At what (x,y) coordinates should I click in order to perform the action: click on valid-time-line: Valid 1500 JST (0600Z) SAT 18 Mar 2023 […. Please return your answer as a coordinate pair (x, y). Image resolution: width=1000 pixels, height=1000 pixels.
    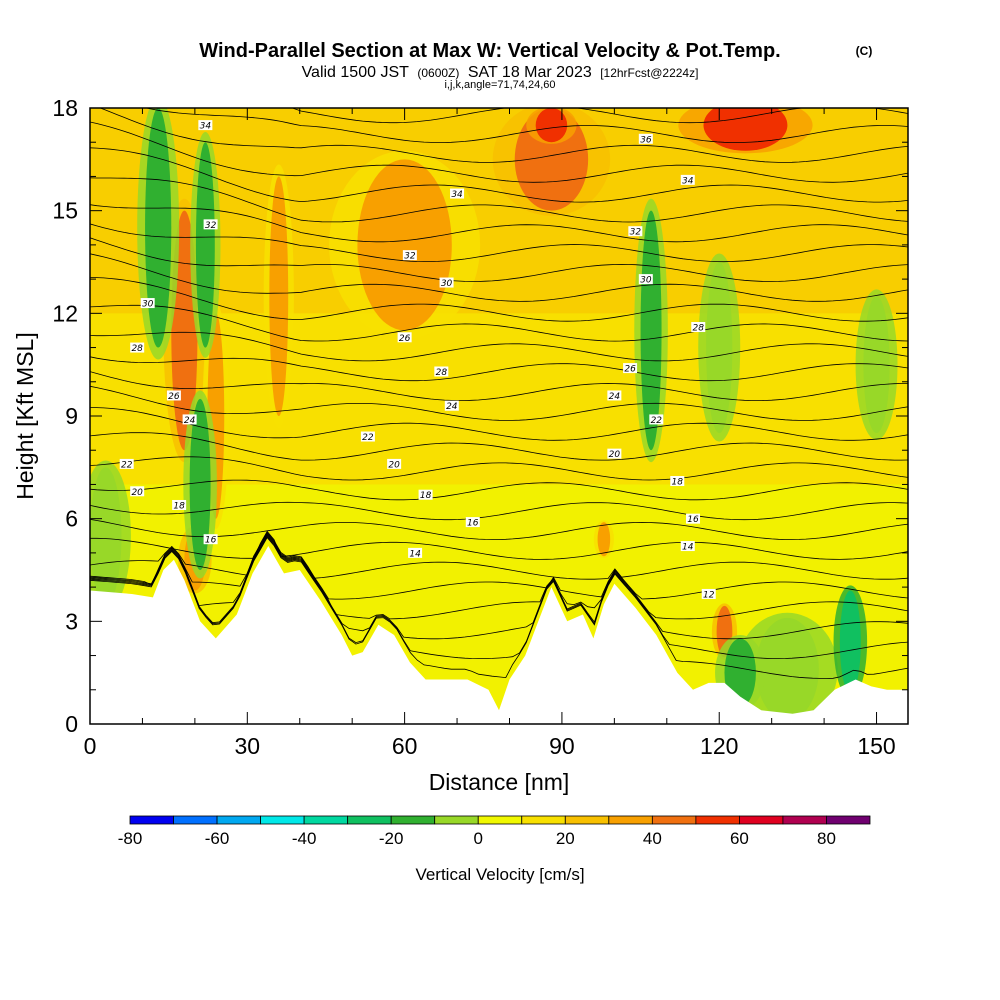
    Looking at the image, I should click on (500, 72).